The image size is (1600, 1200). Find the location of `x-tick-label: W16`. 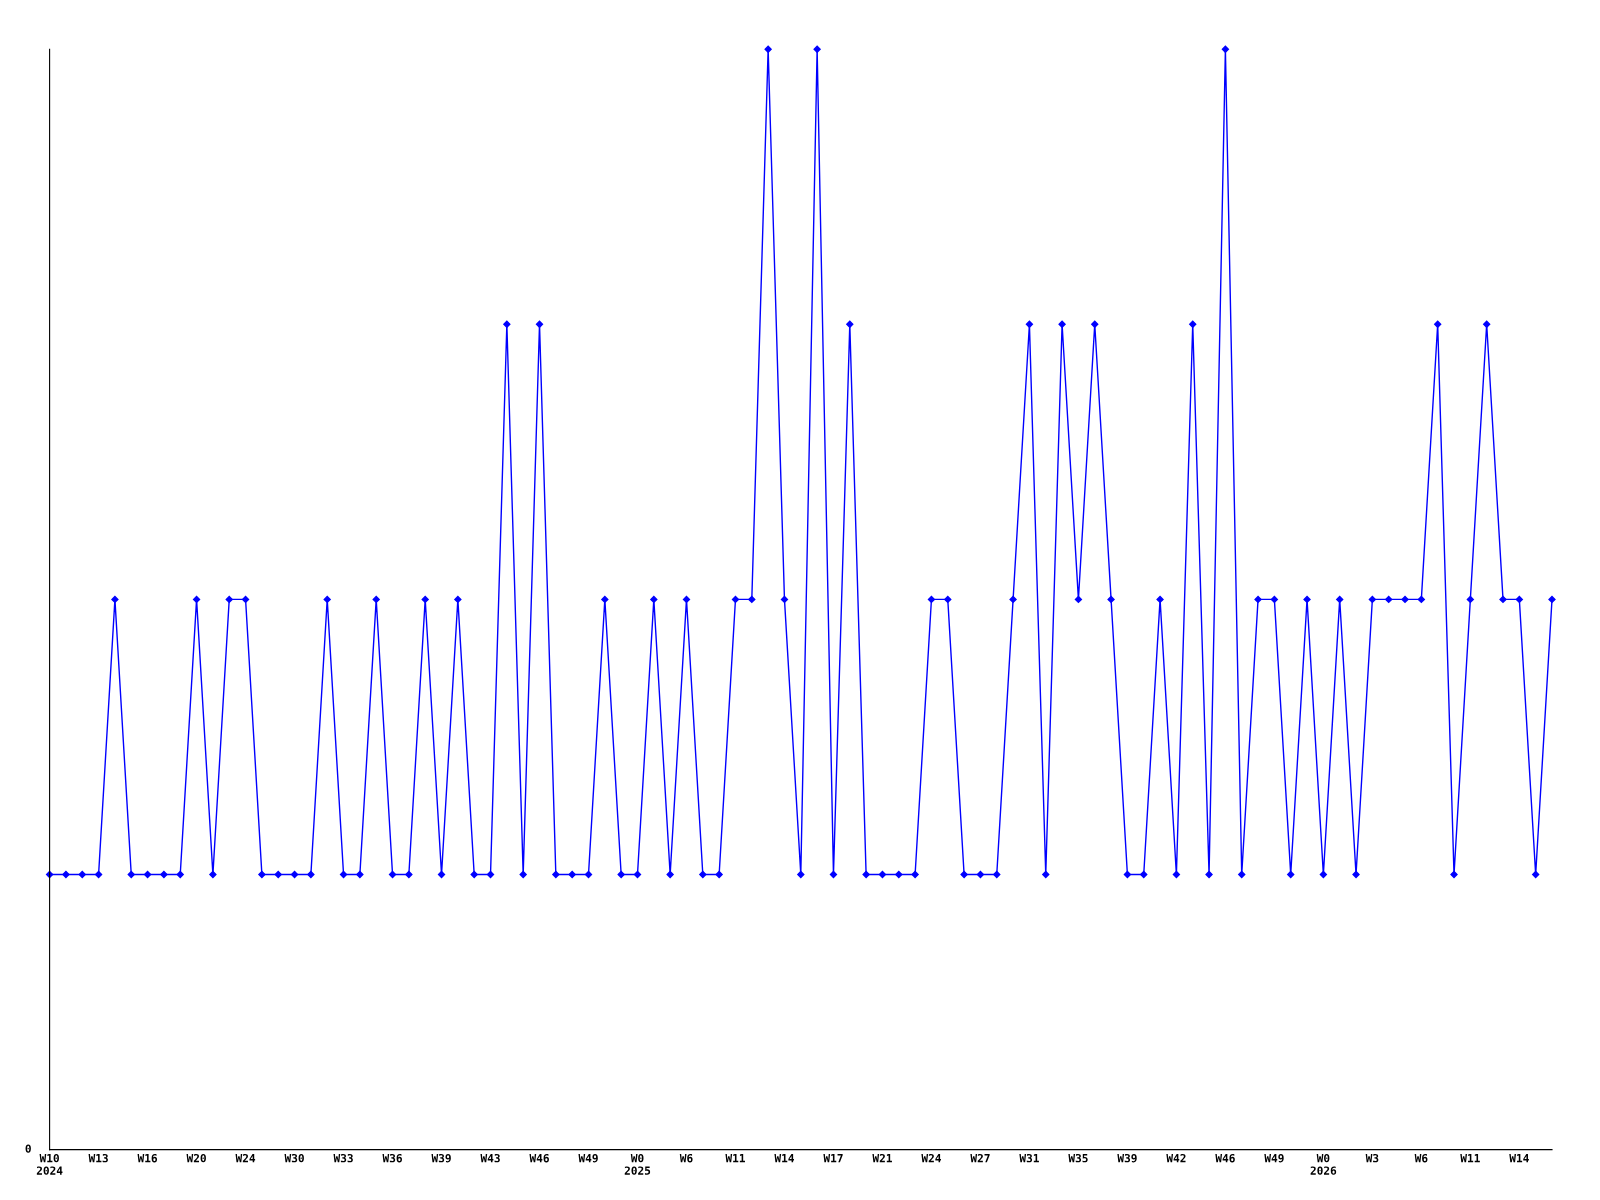

x-tick-label: W16 is located at coordinates (147, 1158).